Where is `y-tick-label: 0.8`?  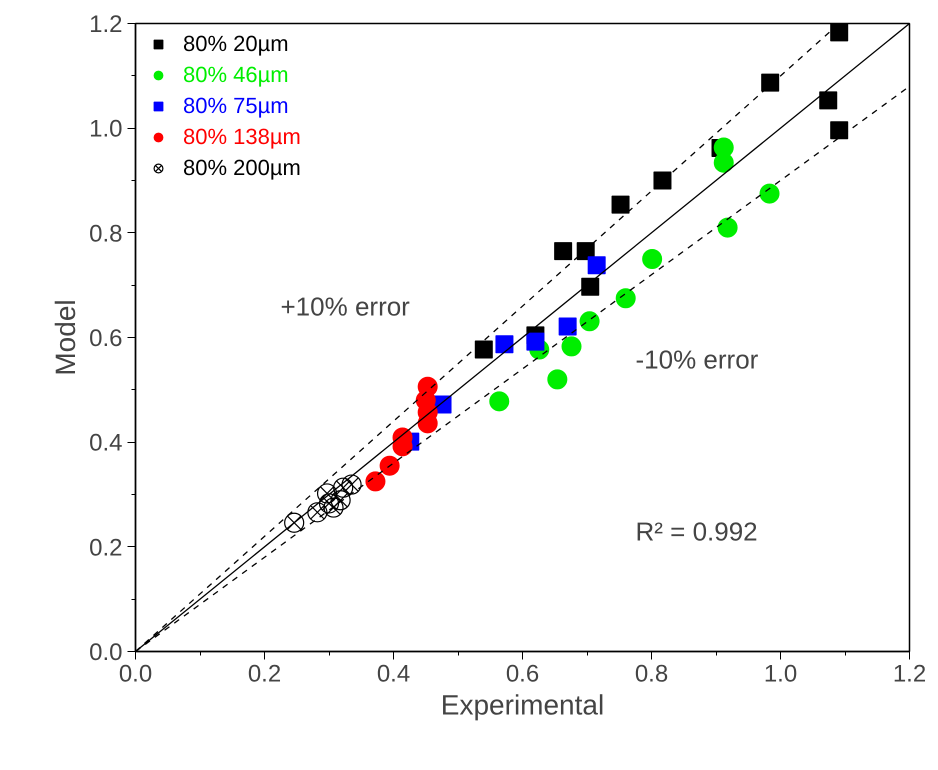
y-tick-label: 0.8 is located at coordinates (106, 234).